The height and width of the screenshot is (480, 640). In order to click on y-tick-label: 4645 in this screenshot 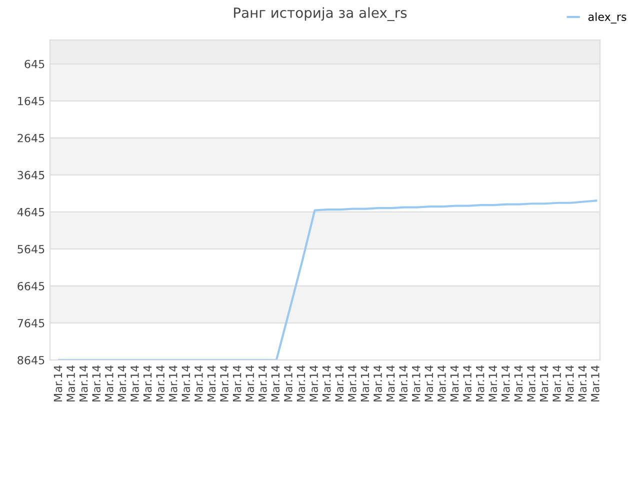, I will do `click(30, 212)`.